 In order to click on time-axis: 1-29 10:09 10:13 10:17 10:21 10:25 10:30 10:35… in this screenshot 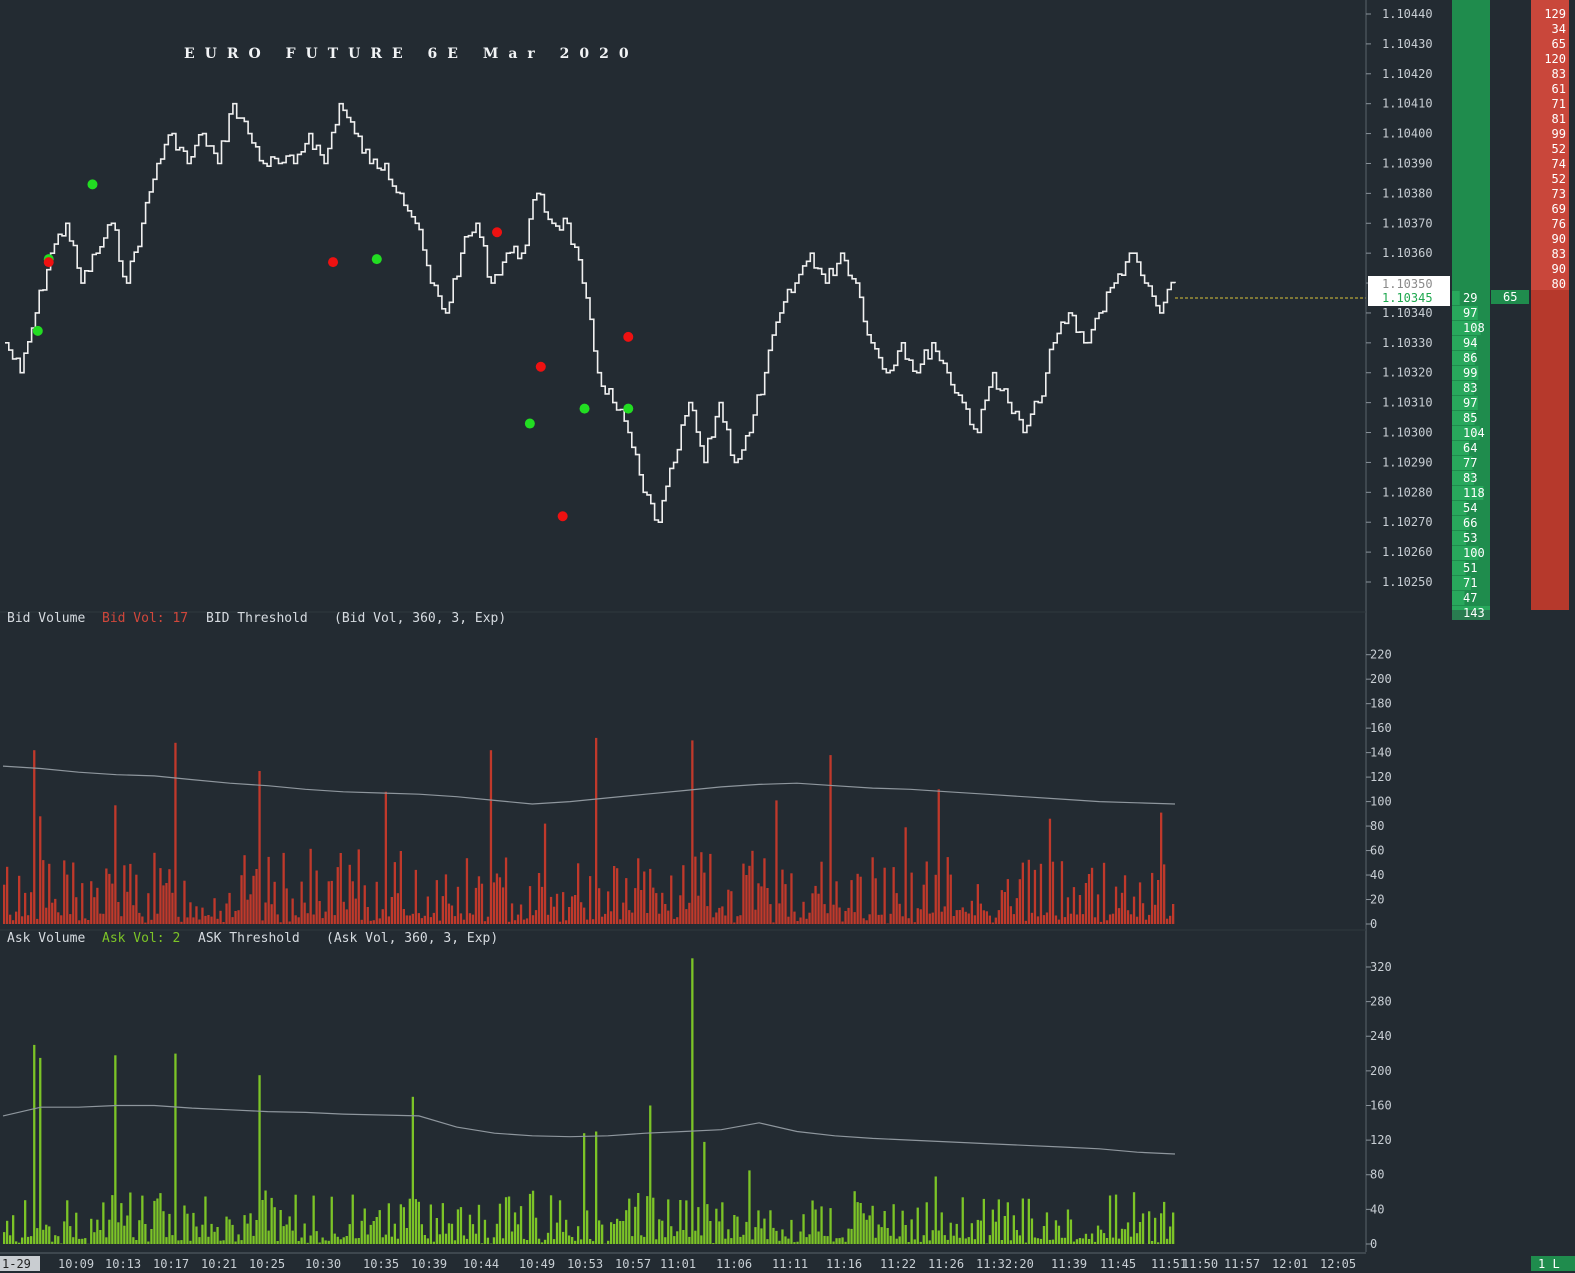, I will do `click(787, 1261)`.